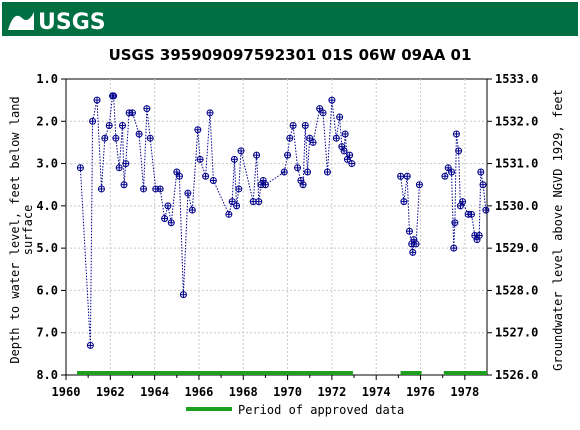 Image resolution: width=580 pixels, height=430 pixels. What do you see at coordinates (516, 375) in the screenshot?
I see `y-tick-label-right: 1526.0` at bounding box center [516, 375].